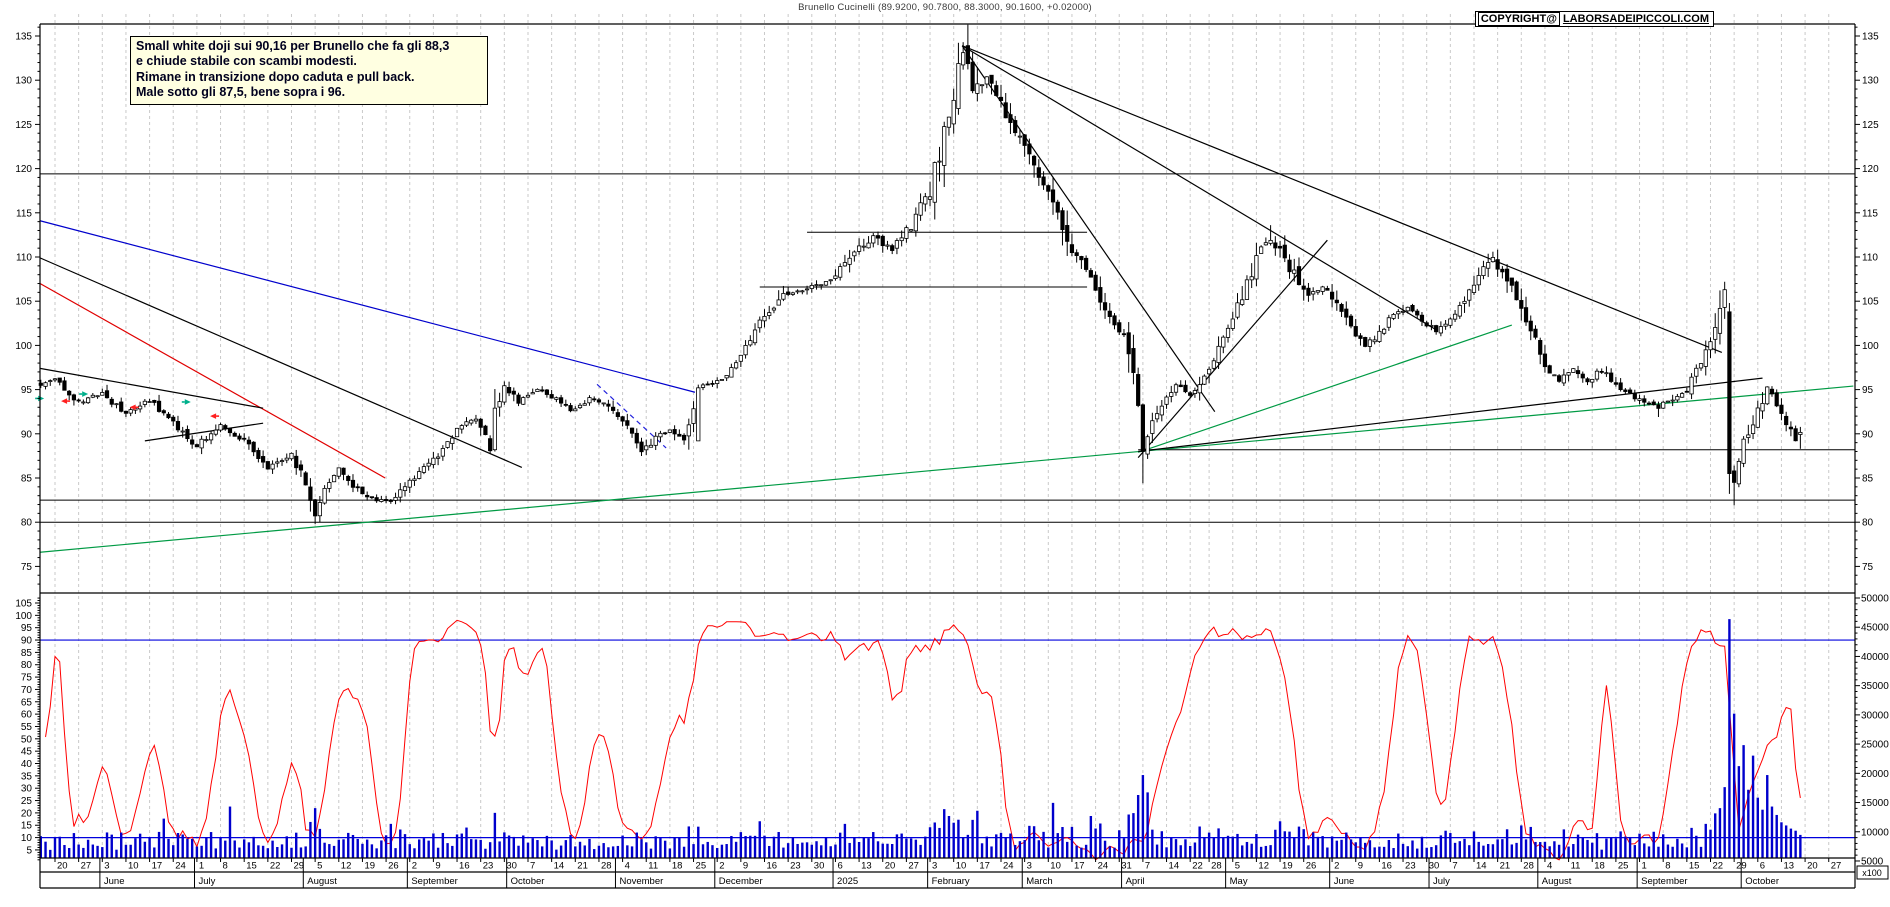  Describe the element at coordinates (27, 764) in the screenshot. I see `svg-text: 40` at that location.